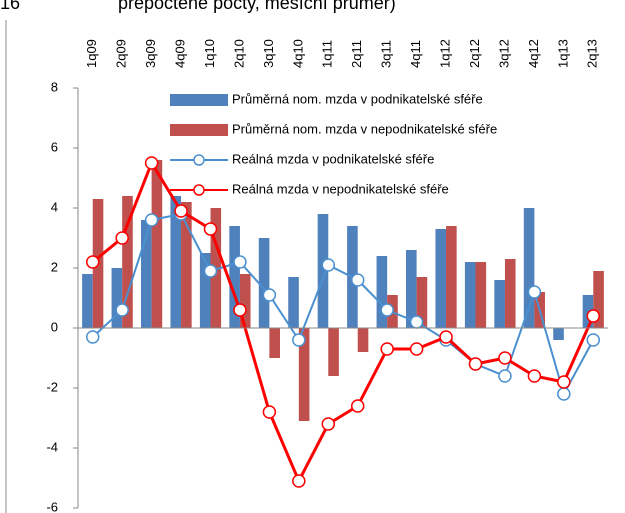  I want to click on x-tick-label: 3q09, so click(150, 53).